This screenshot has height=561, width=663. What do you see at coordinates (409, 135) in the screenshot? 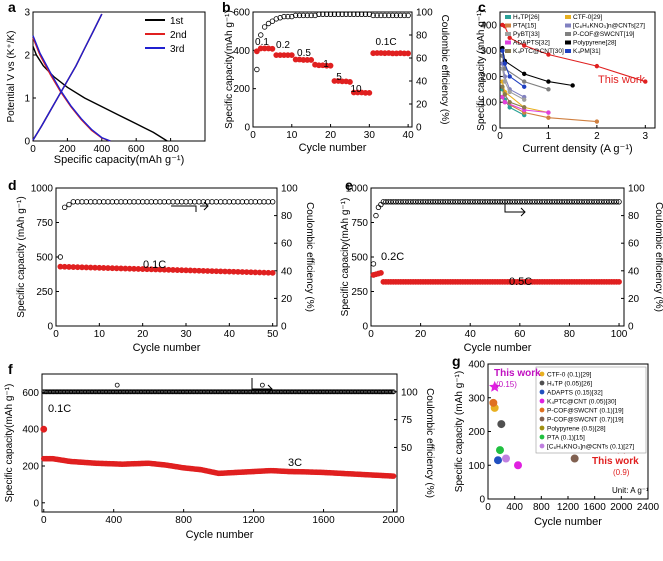
I see `x-tick-label: 40` at bounding box center [409, 135].